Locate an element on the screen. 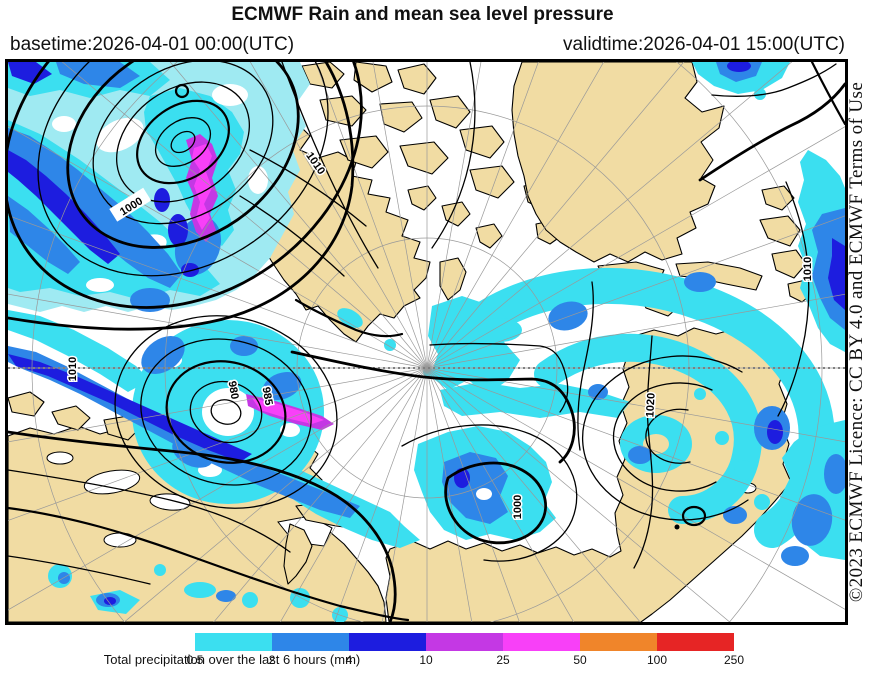 This screenshot has height=680, width=870. legend-tick: 10 is located at coordinates (426, 660).